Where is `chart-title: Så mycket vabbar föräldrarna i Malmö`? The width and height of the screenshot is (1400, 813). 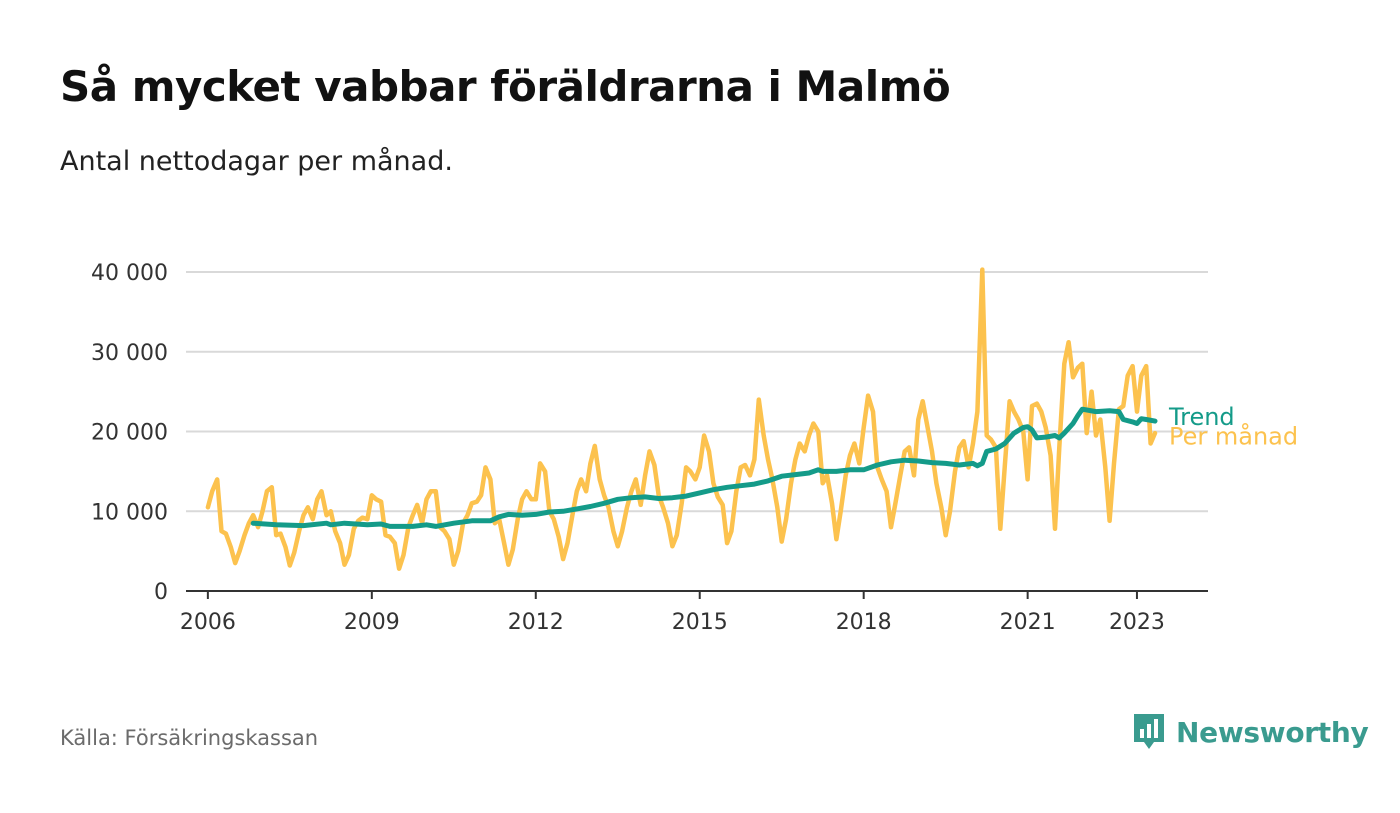
chart-title: Så mycket vabbar föräldrarna i Malmö is located at coordinates (505, 86).